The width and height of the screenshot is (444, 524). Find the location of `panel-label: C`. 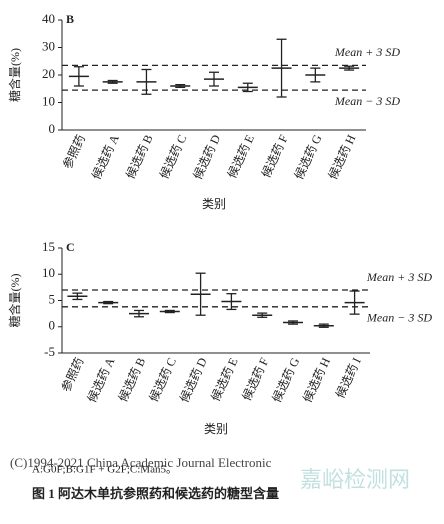

panel-label: C is located at coordinates (70, 247).